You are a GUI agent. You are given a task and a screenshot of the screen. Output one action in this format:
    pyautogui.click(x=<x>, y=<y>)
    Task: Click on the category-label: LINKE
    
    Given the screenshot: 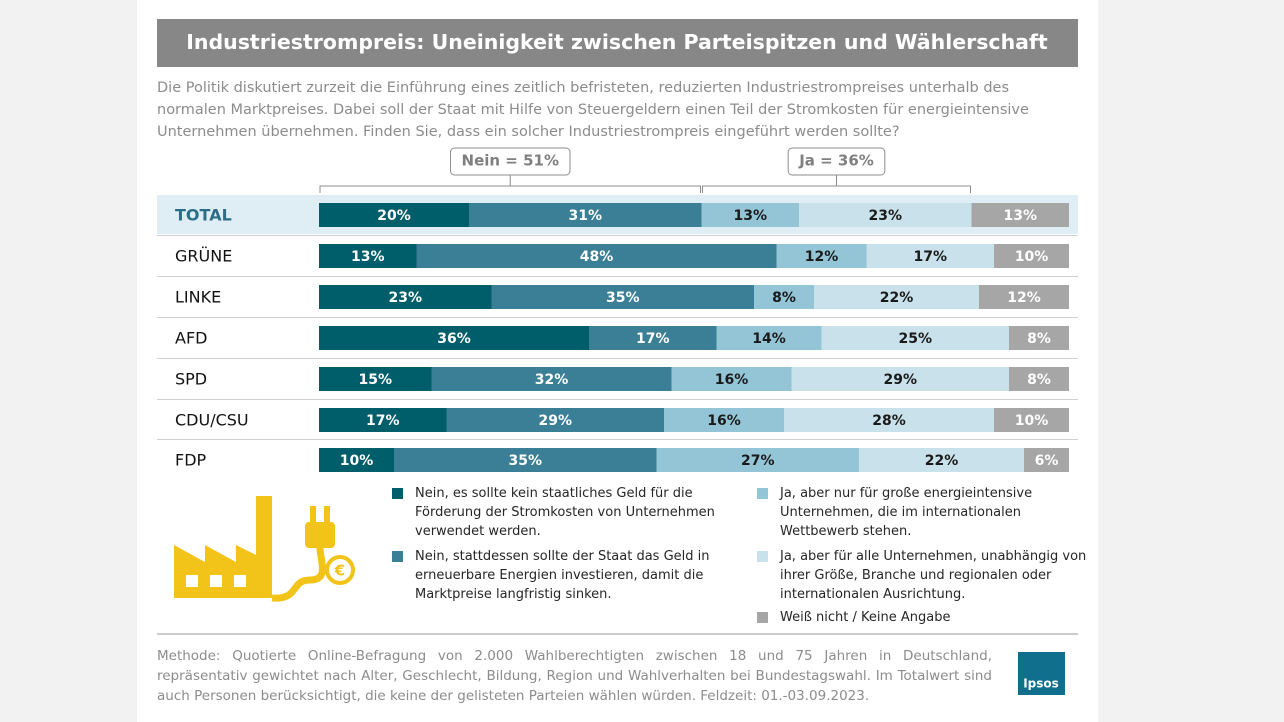 What is the action you would take?
    pyautogui.click(x=198, y=297)
    